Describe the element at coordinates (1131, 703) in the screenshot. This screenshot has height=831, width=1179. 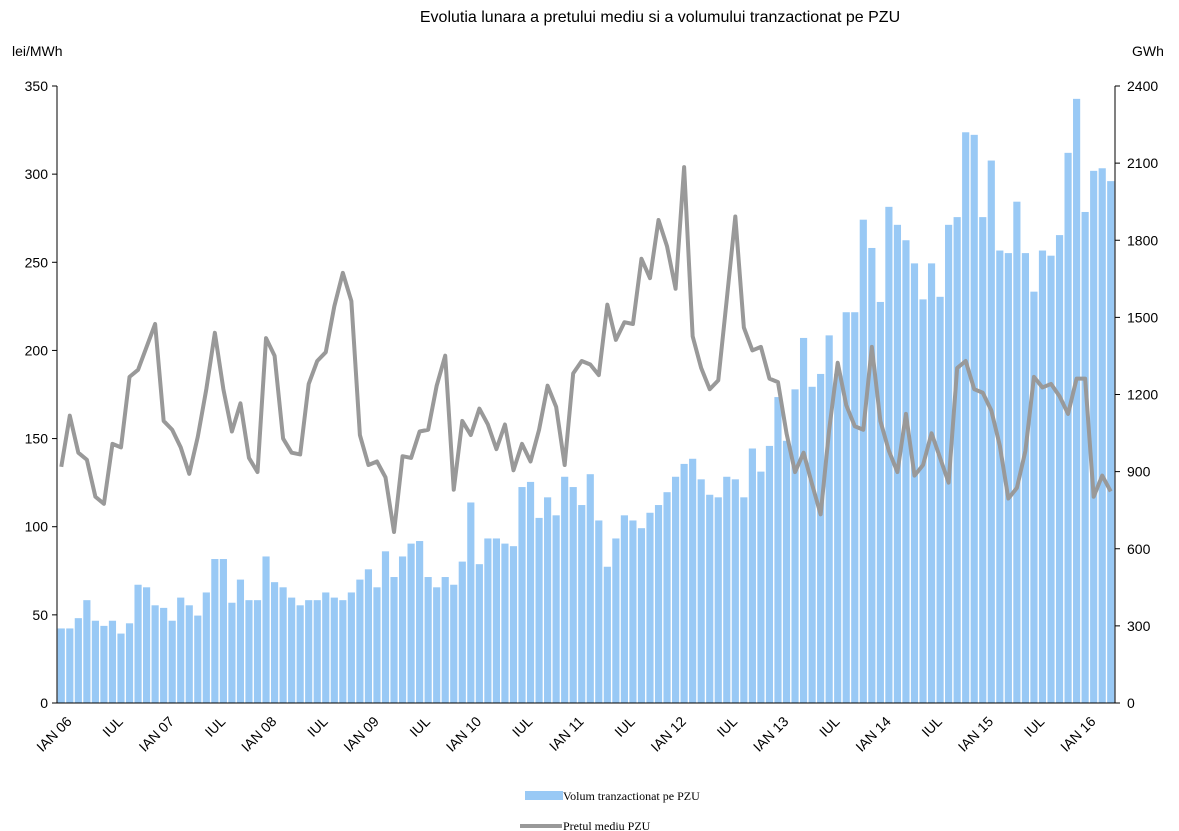
I see `y2-tick-label: 0` at that location.